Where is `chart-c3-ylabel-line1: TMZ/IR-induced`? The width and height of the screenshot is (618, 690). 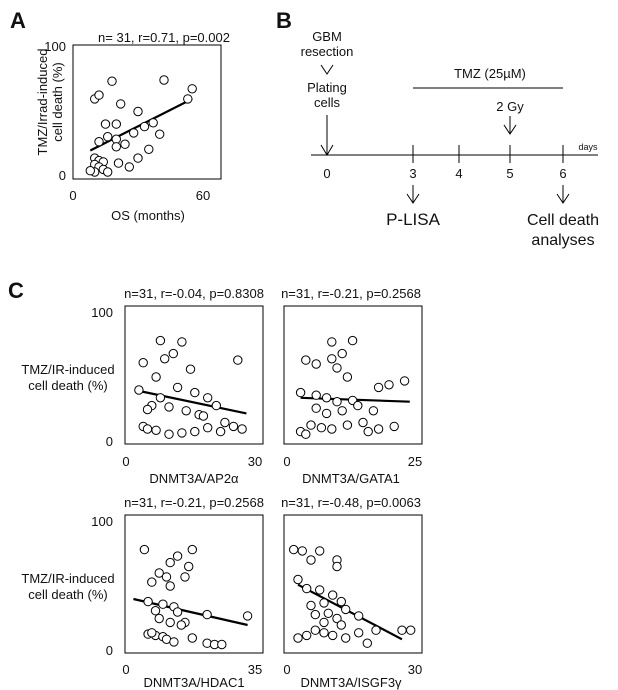
chart-c3-ylabel-line1: TMZ/IR-induced is located at coordinates (67, 578).